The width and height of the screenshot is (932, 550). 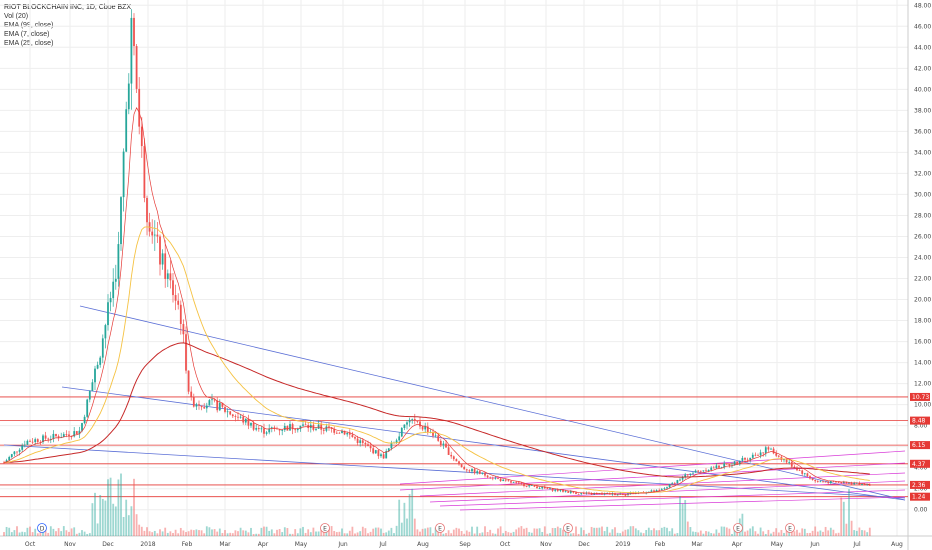 What do you see at coordinates (922, 47) in the screenshot?
I see `y-tick-label: 44.00` at bounding box center [922, 47].